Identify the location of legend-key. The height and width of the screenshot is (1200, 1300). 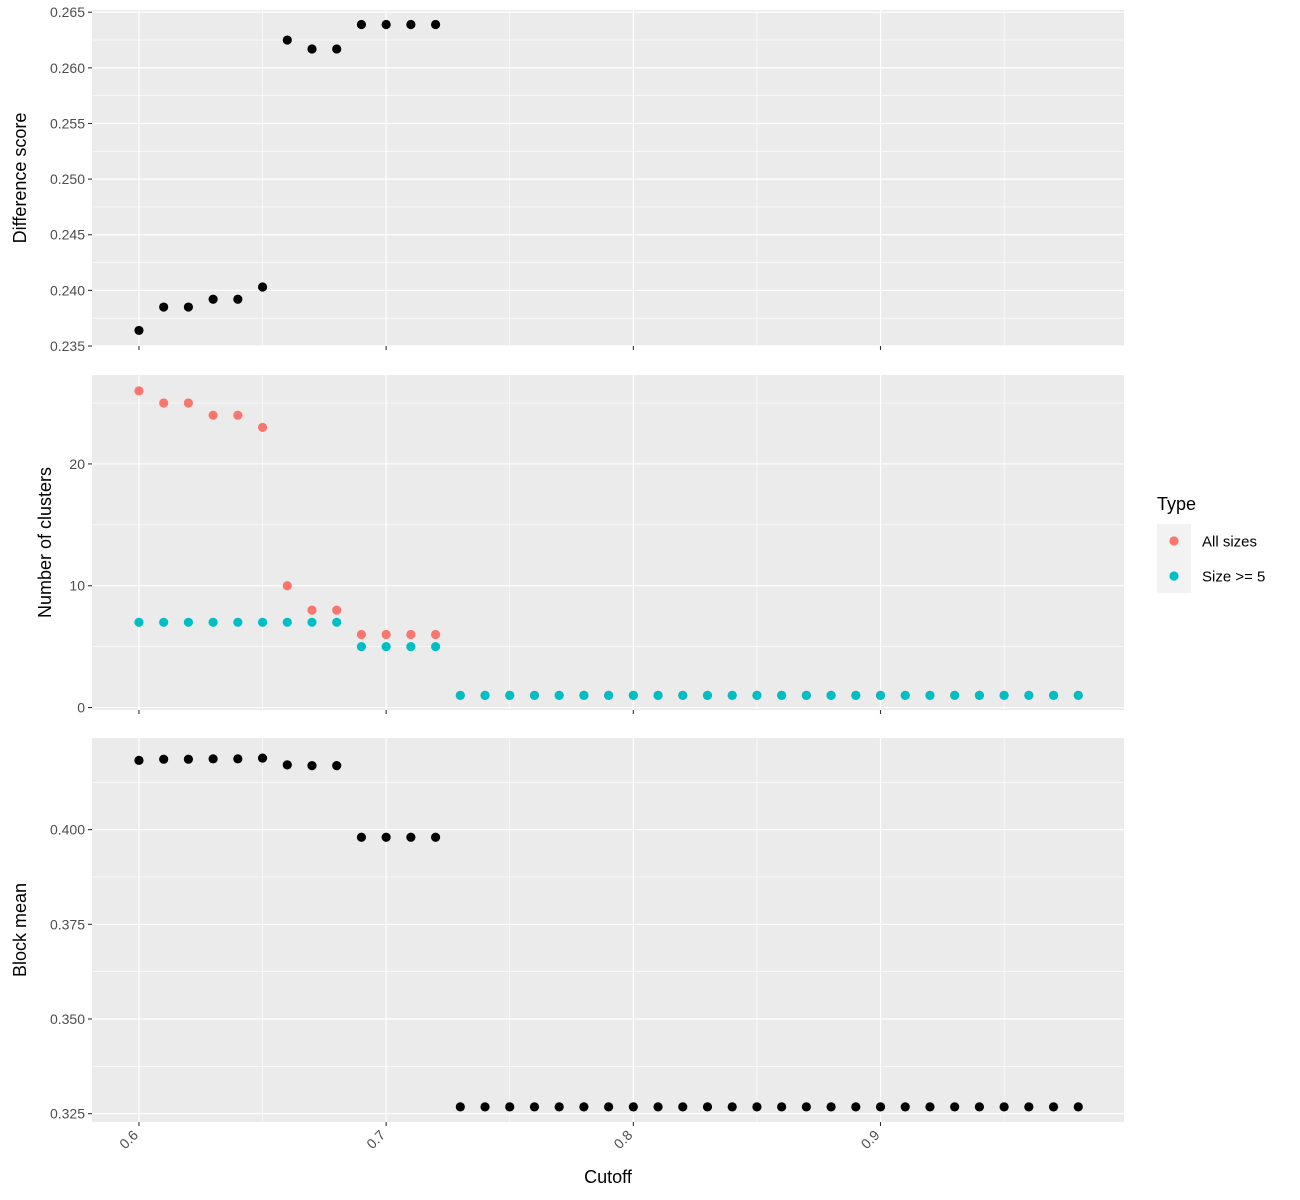
(1174, 541).